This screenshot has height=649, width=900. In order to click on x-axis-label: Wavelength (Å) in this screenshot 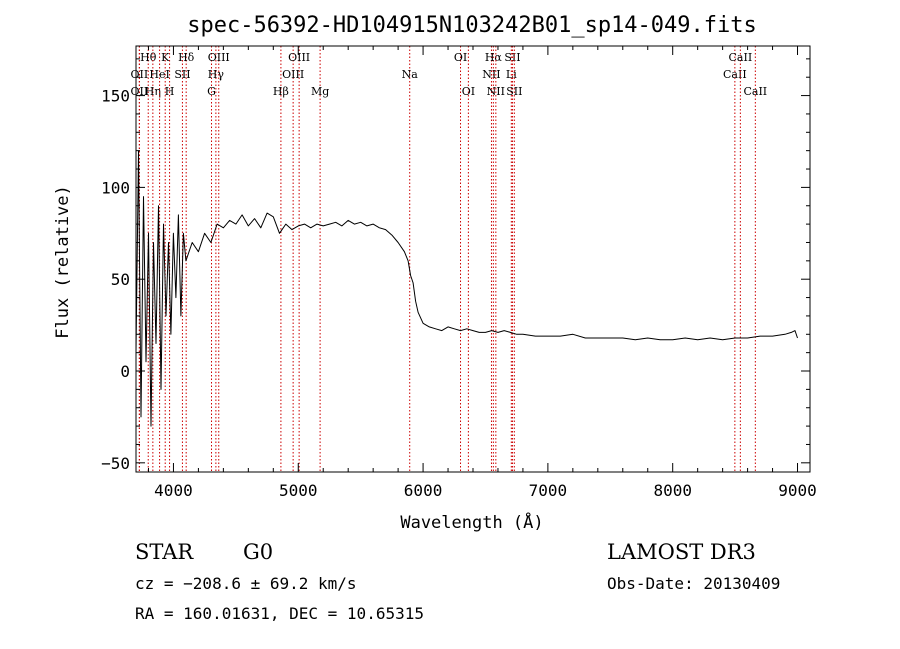, I will do `click(471, 522)`.